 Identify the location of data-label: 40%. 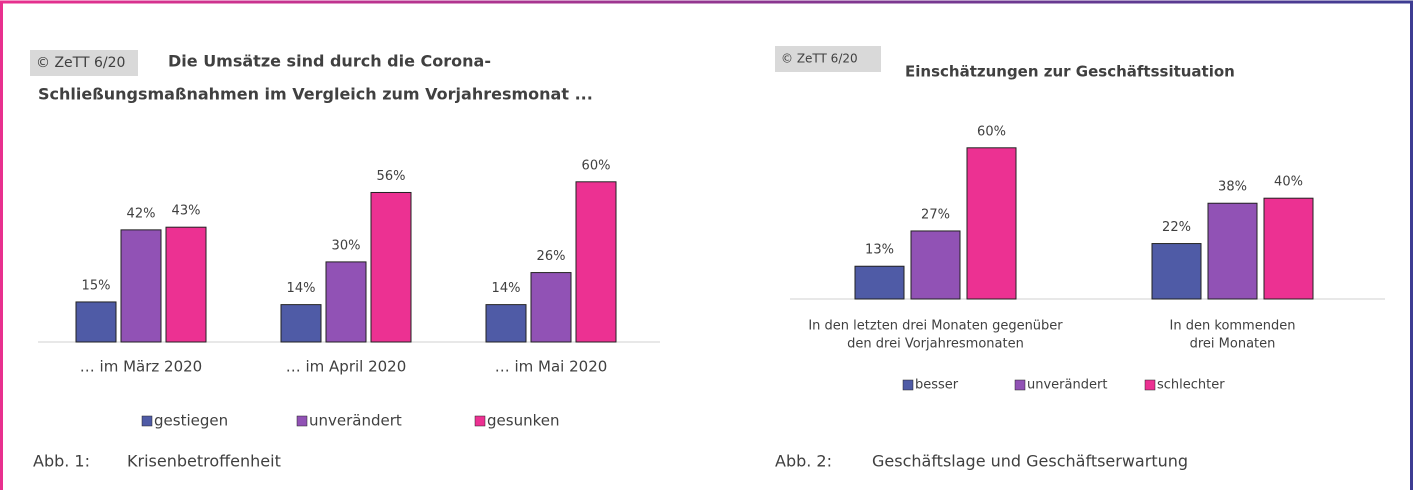
(1288, 182).